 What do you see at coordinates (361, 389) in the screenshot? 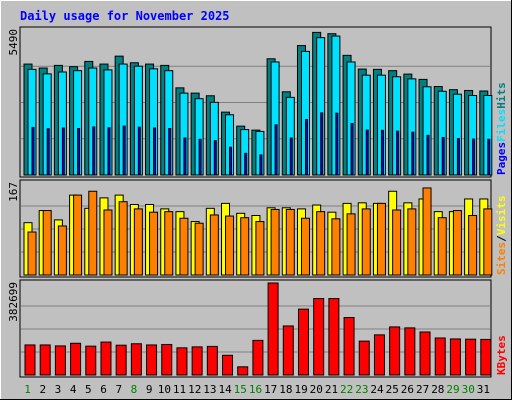
I see `x-tick-label-day-23: 23` at bounding box center [361, 389].